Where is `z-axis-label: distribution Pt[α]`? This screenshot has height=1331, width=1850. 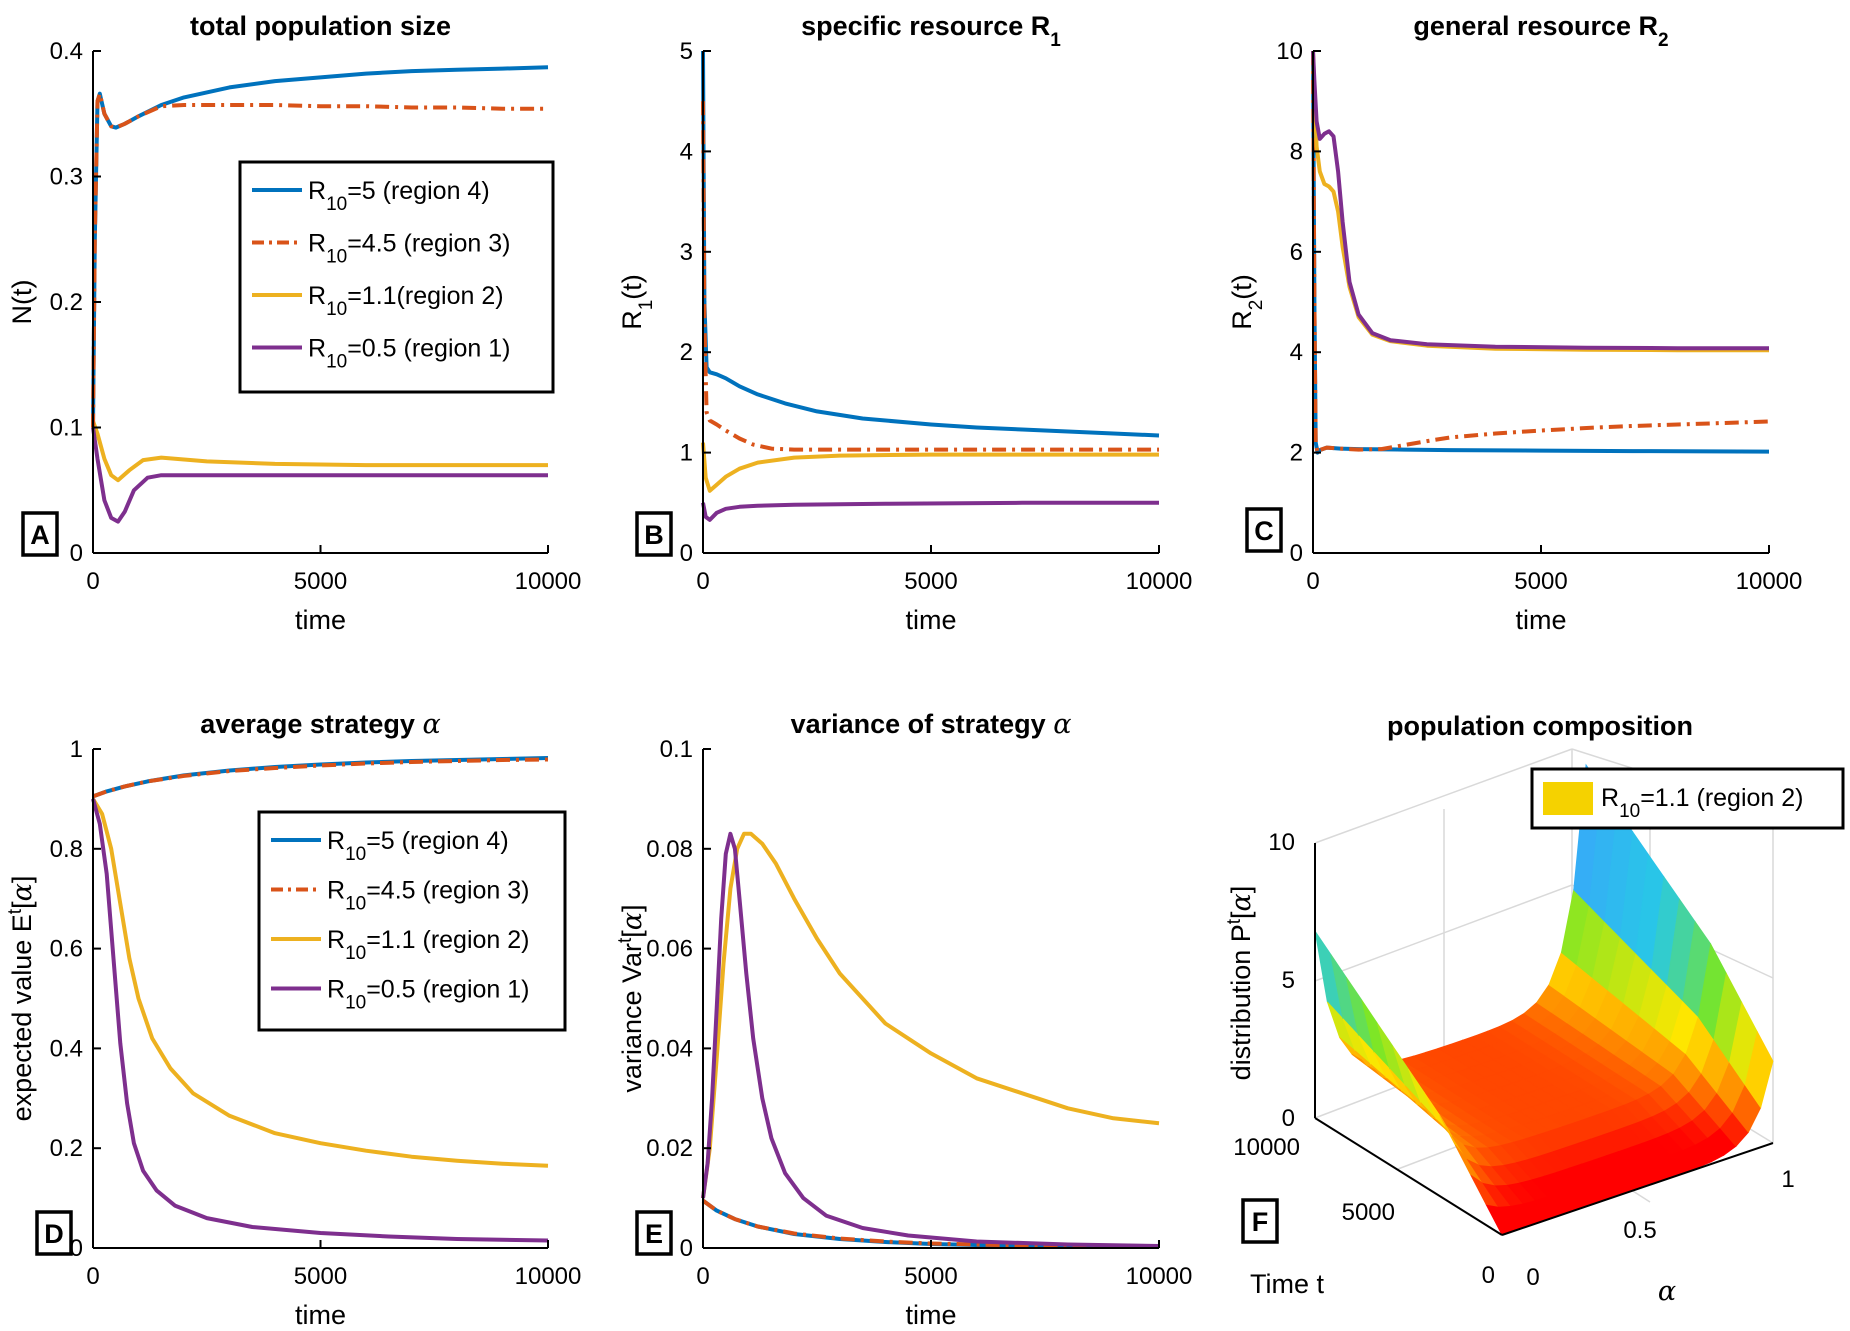
z-axis-label: distribution Pt[α] is located at coordinates (1241, 983).